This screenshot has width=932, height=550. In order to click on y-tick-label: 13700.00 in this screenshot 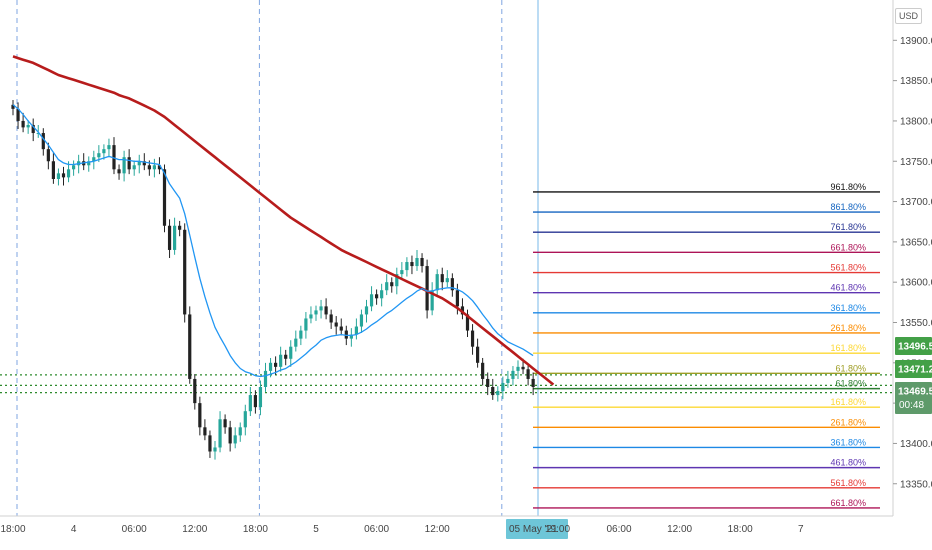, I will do `click(916, 202)`.